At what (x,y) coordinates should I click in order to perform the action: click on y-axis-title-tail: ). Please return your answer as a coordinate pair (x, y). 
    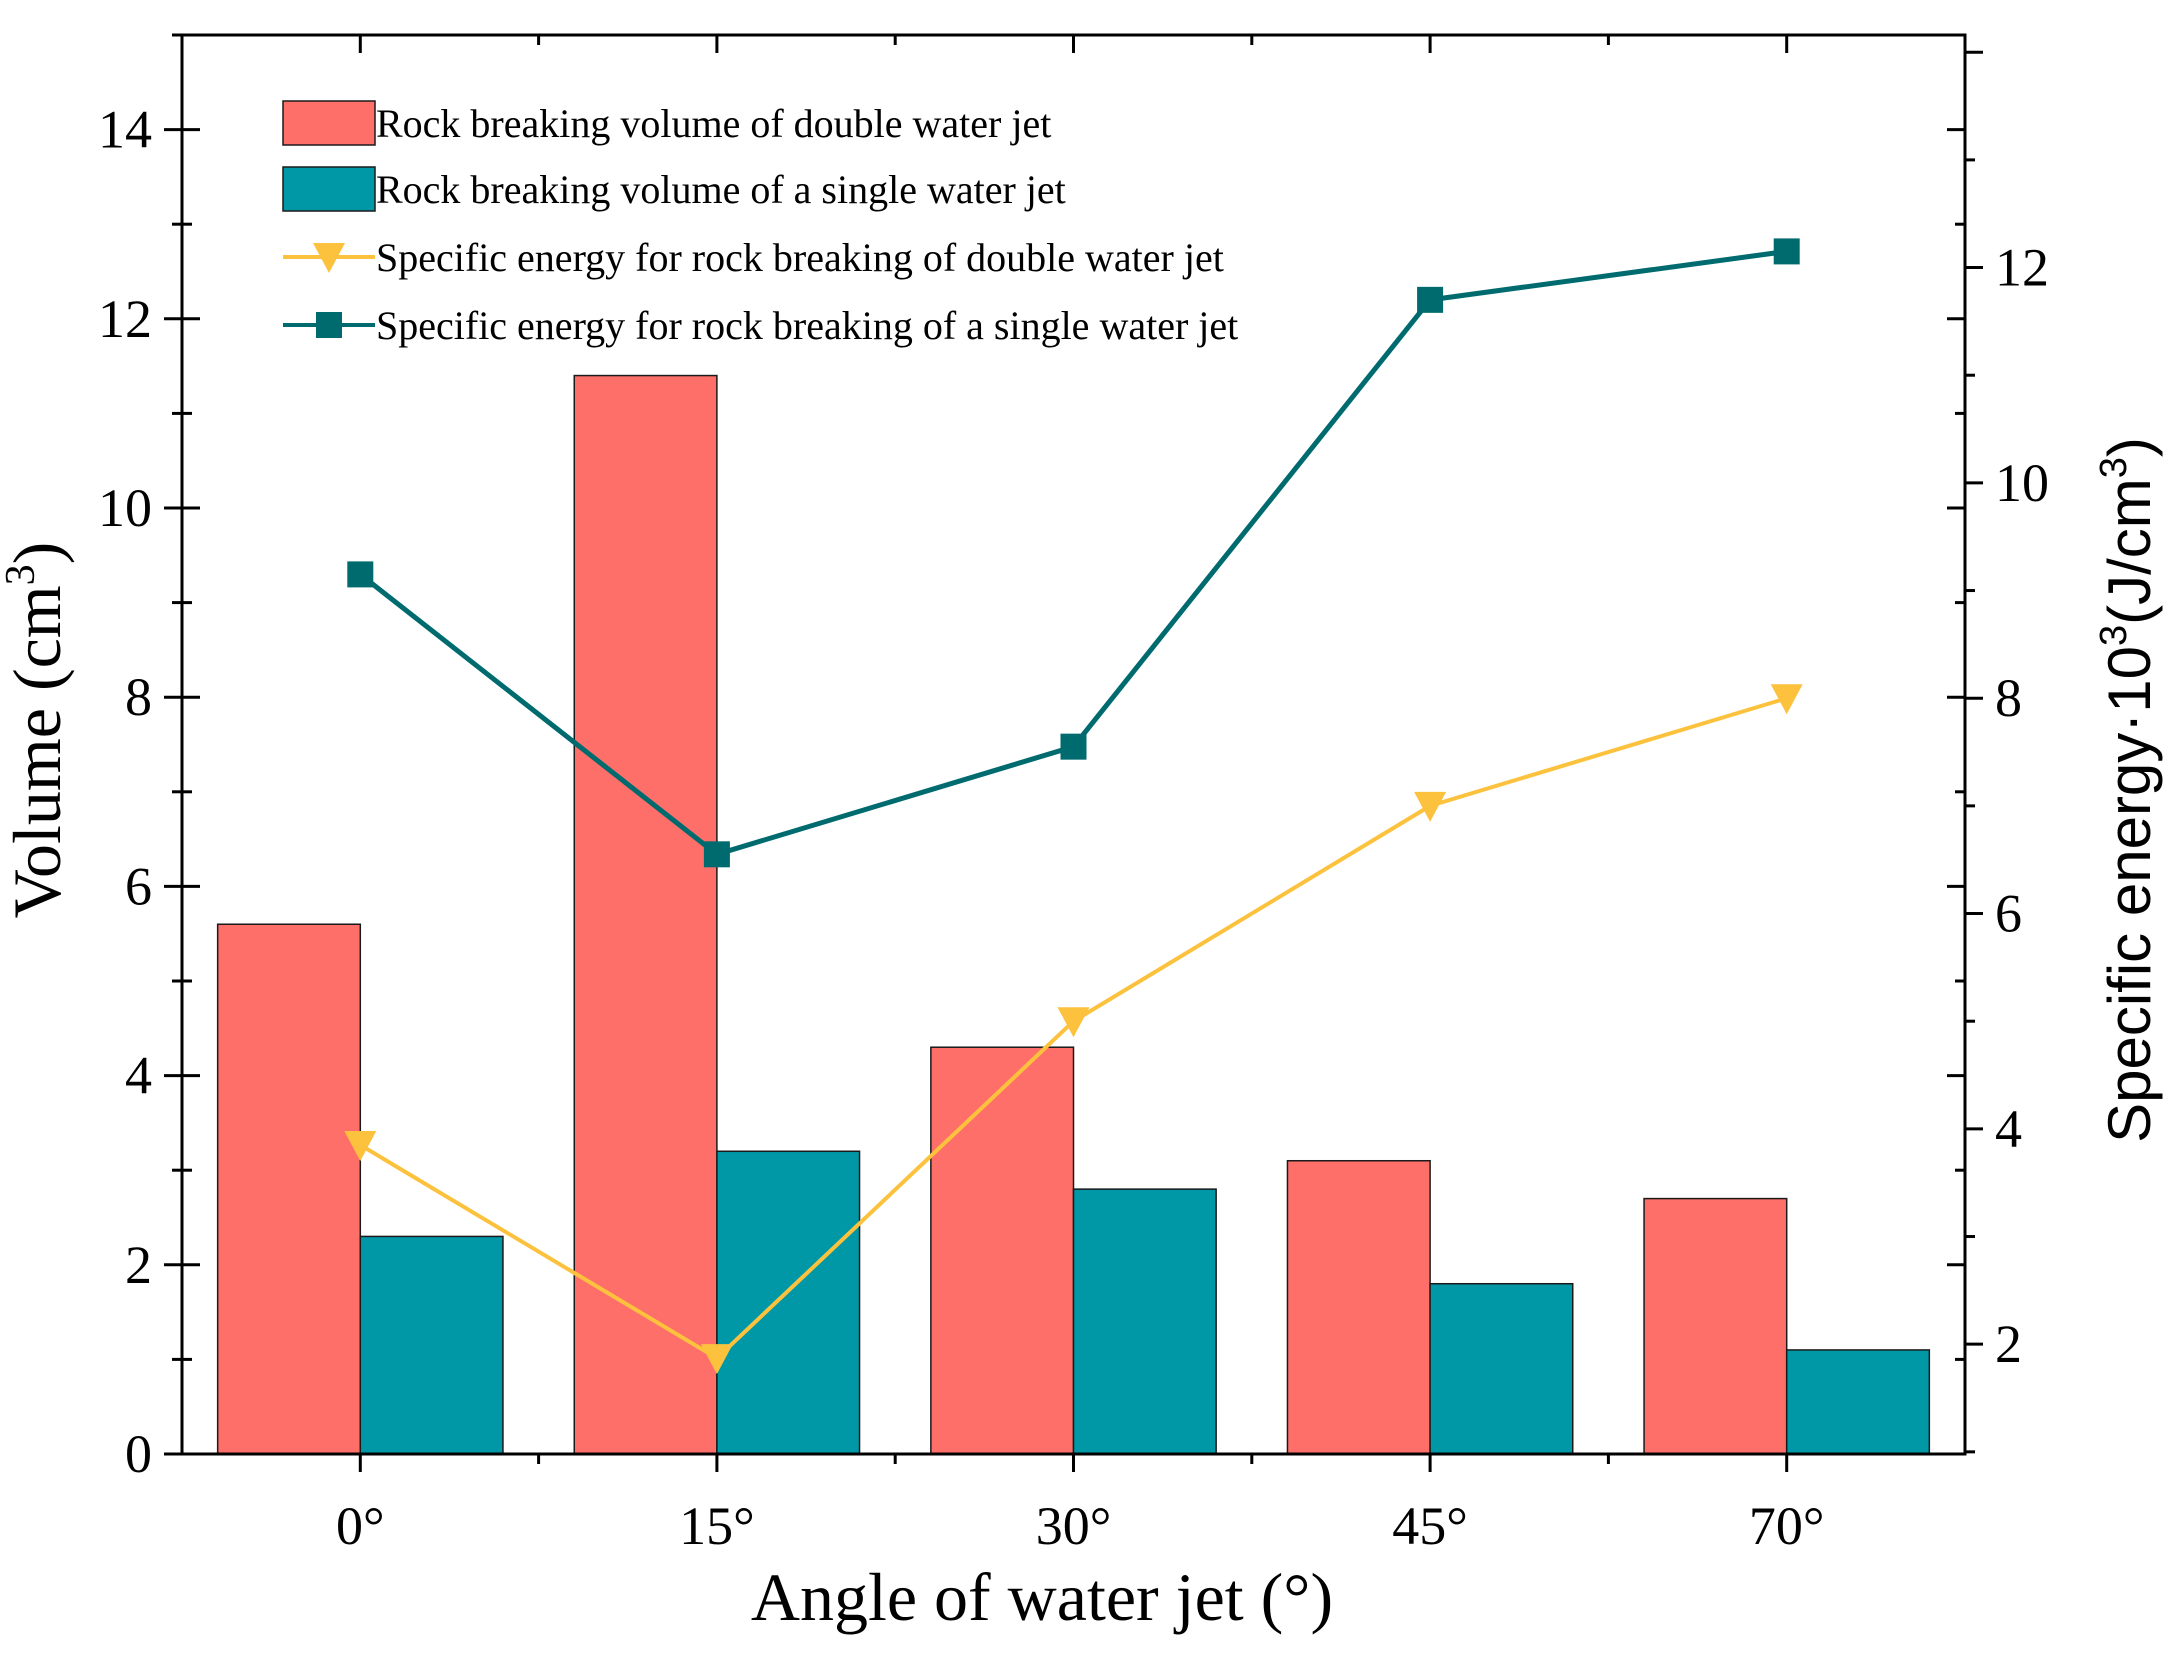
    Looking at the image, I should click on (37, 553).